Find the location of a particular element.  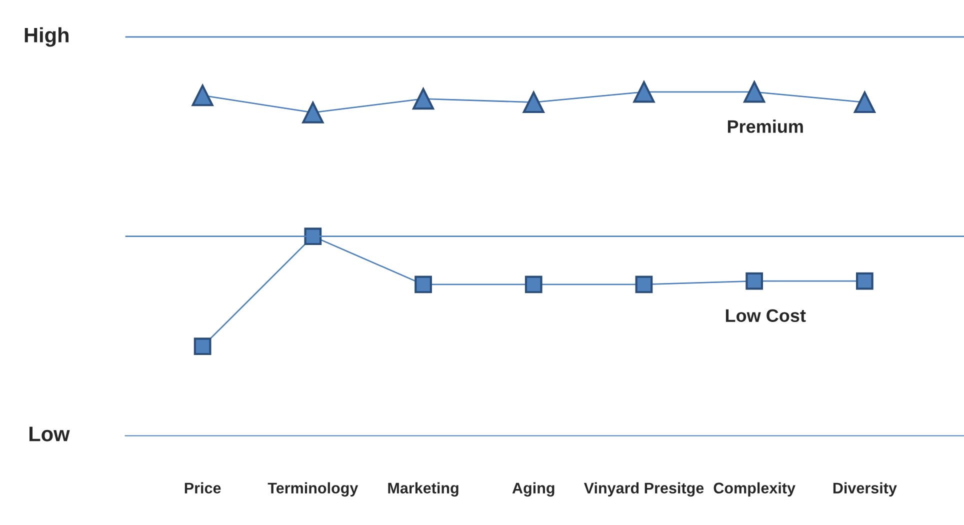

x-tick-label: Complexity is located at coordinates (755, 489).